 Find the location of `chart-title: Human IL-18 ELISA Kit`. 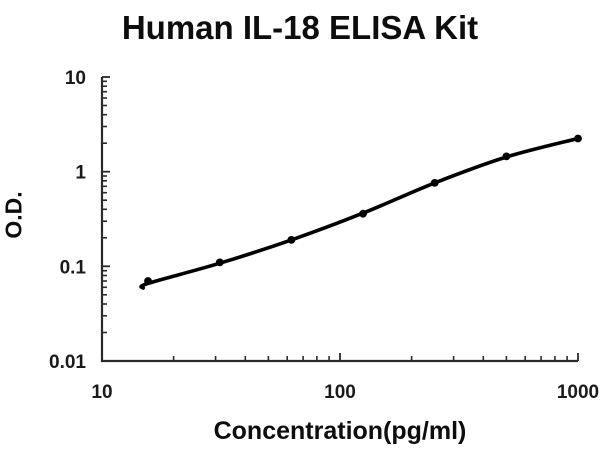

chart-title: Human IL-18 ELISA Kit is located at coordinates (300, 27).